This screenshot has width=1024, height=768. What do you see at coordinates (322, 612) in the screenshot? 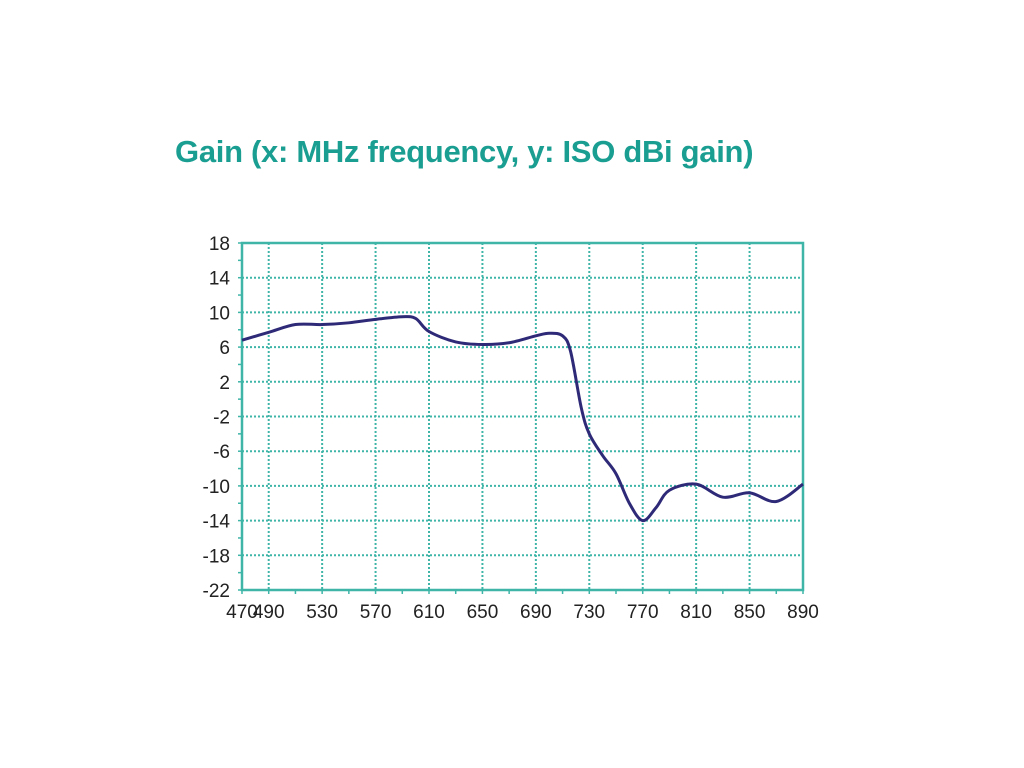
I see `x-tick-label: 530` at bounding box center [322, 612].